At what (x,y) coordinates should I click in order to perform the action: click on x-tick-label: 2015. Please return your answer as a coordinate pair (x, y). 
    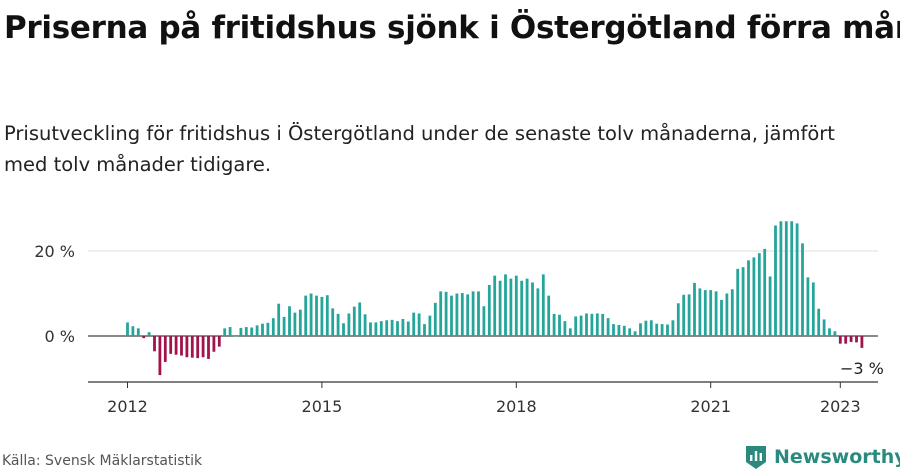
    Looking at the image, I should click on (322, 406).